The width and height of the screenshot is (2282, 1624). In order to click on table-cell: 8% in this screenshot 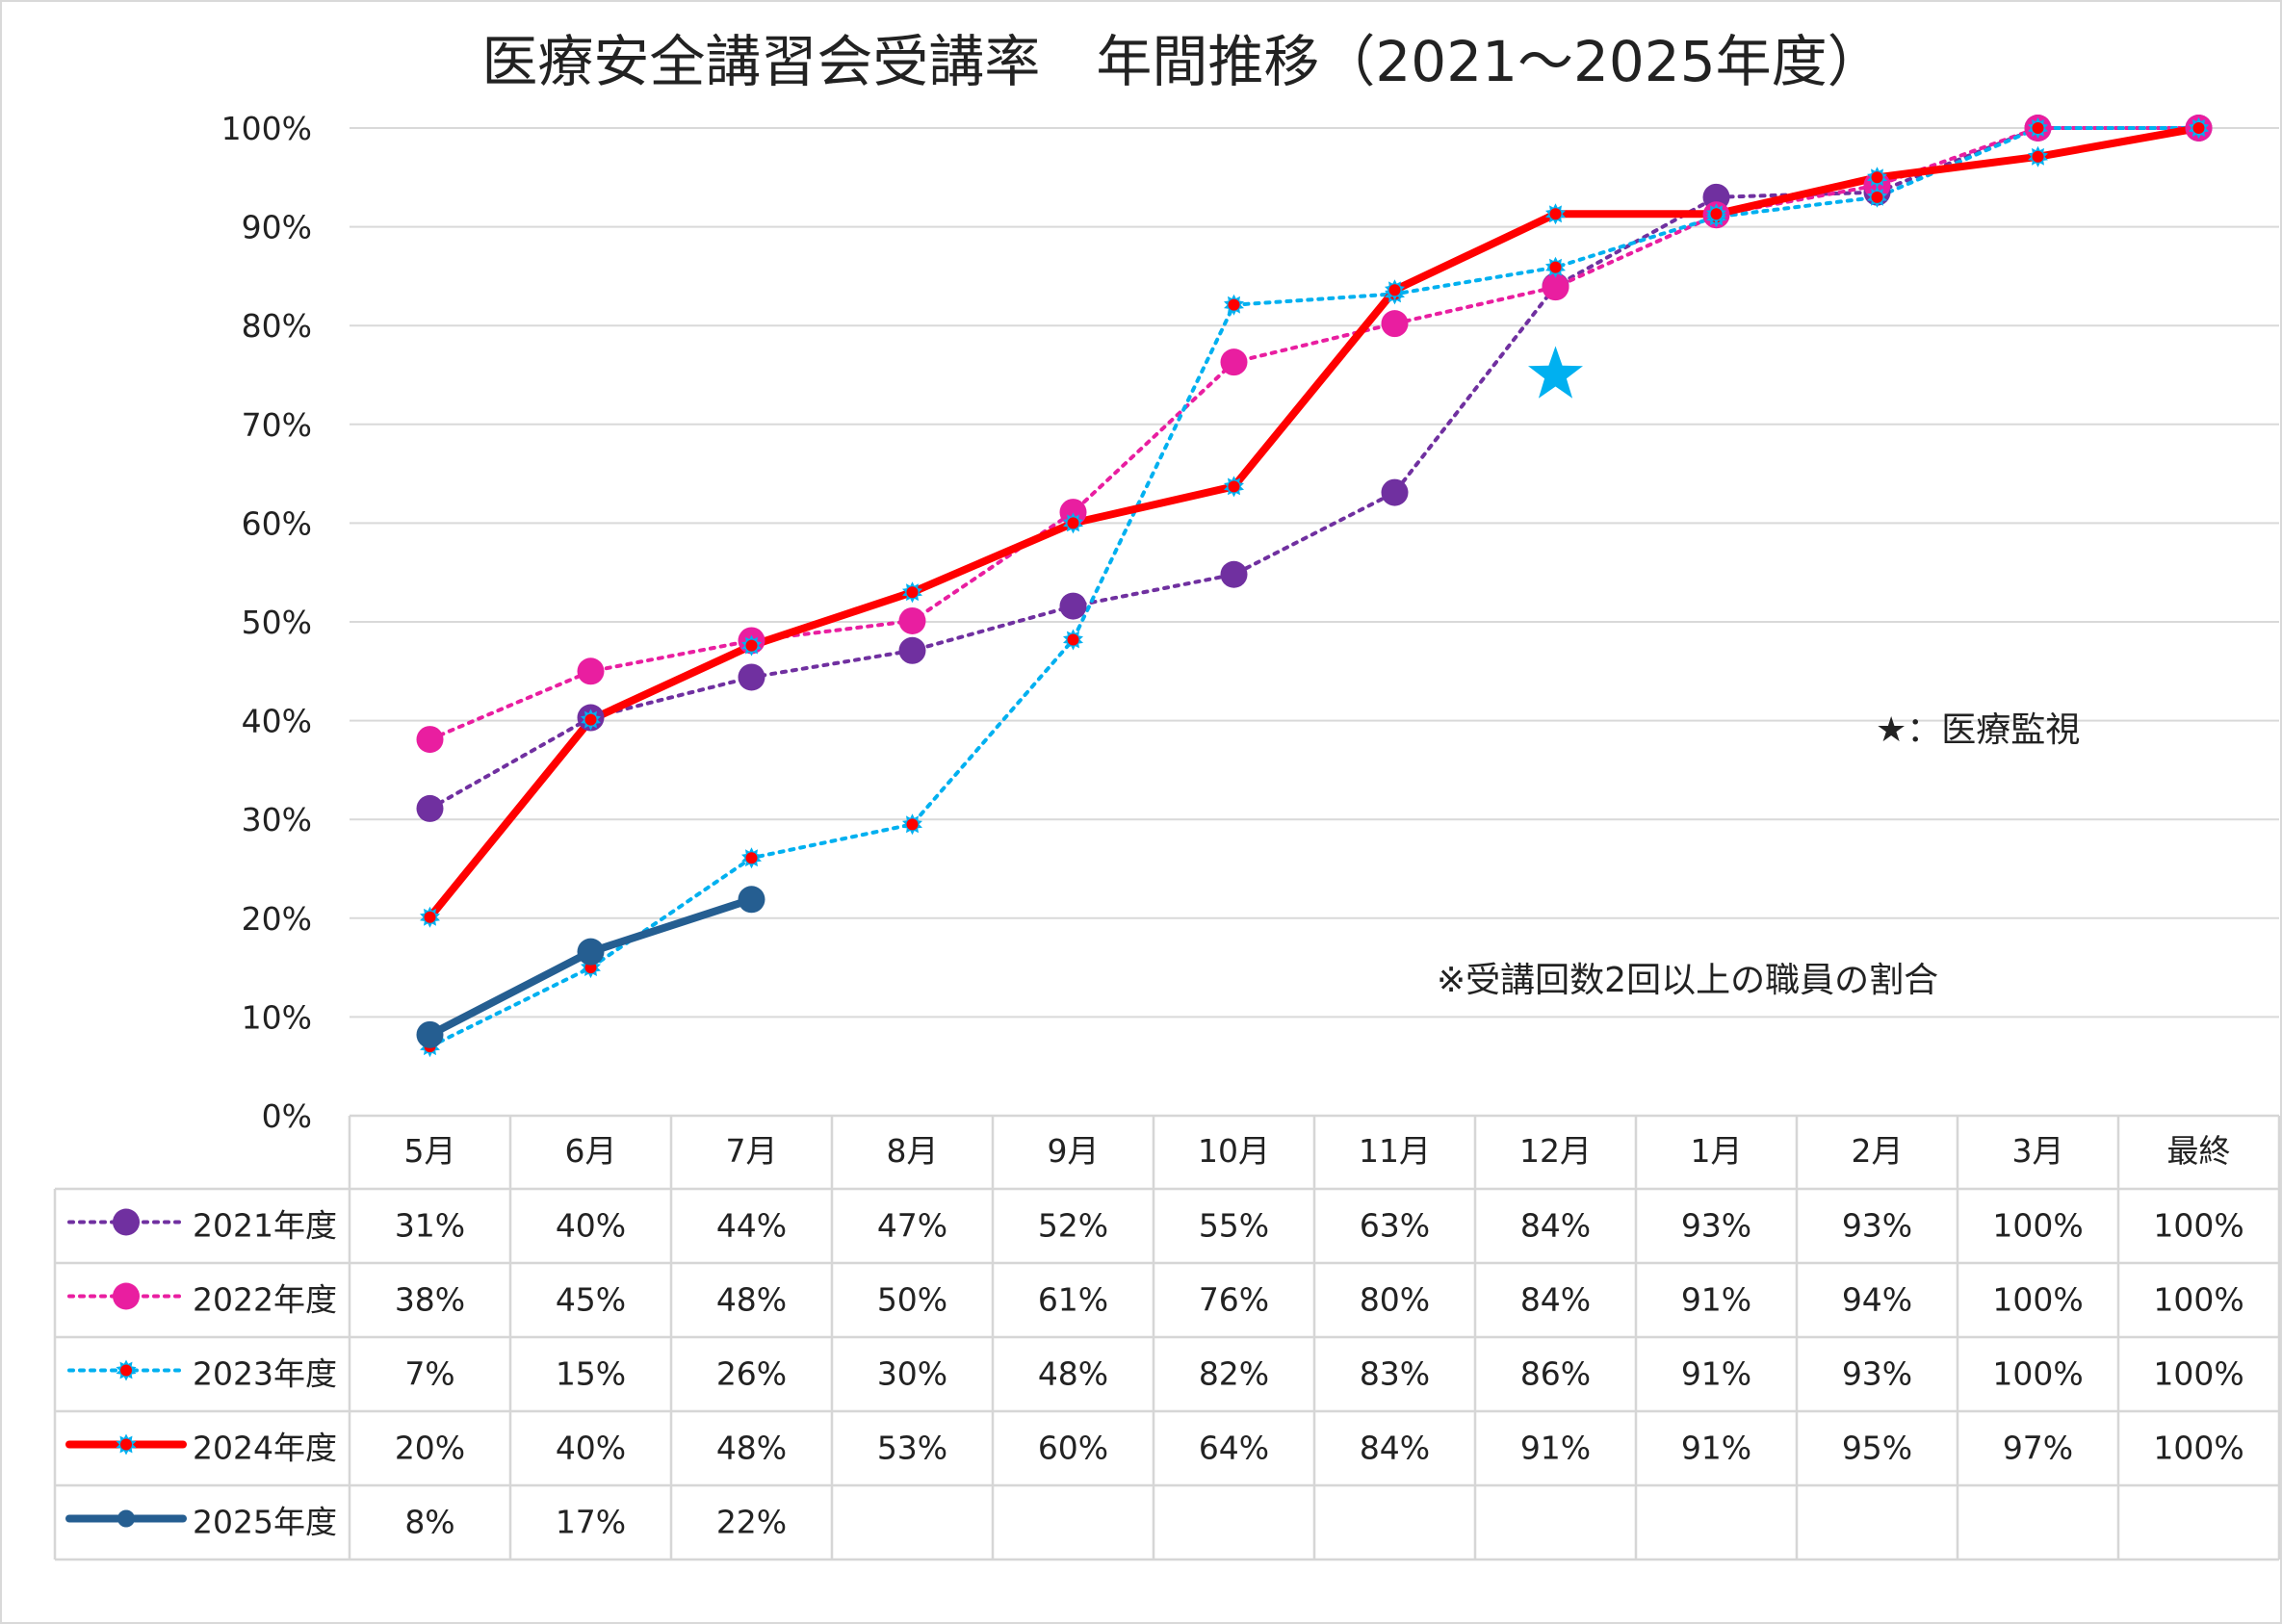, I will do `click(429, 1522)`.